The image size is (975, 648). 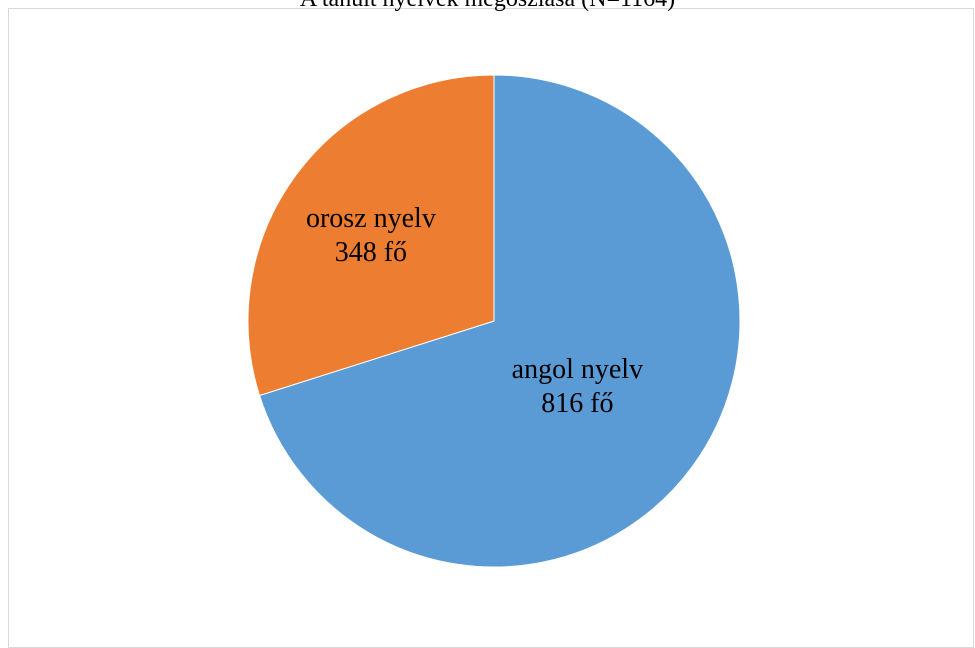 What do you see at coordinates (487, 6) in the screenshot?
I see `chart-title: A tanult nyelvek megoszlása (N=1164)` at bounding box center [487, 6].